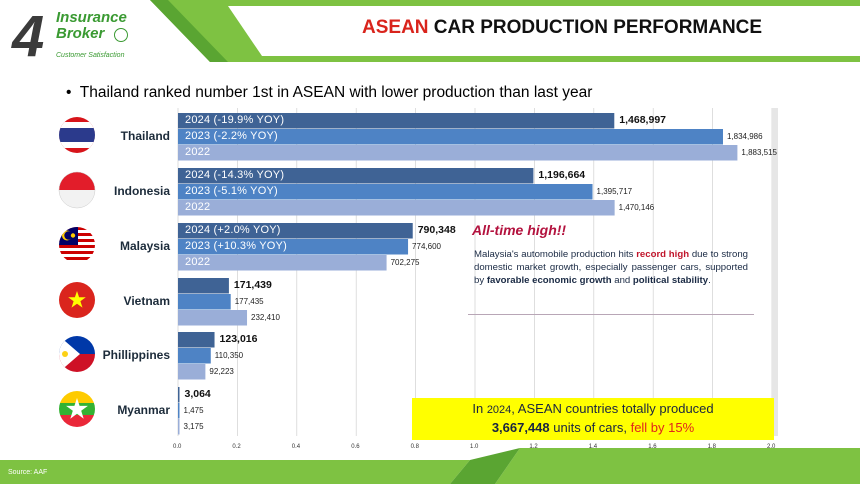  Describe the element at coordinates (238, 339) in the screenshot. I see `value-label: 123,016` at that location.